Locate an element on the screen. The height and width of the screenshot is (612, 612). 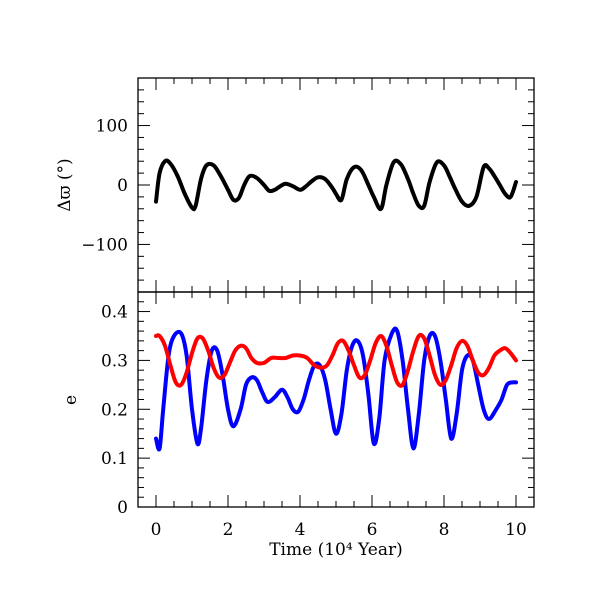
bottom-x-tick-label: 2 is located at coordinates (228, 530).